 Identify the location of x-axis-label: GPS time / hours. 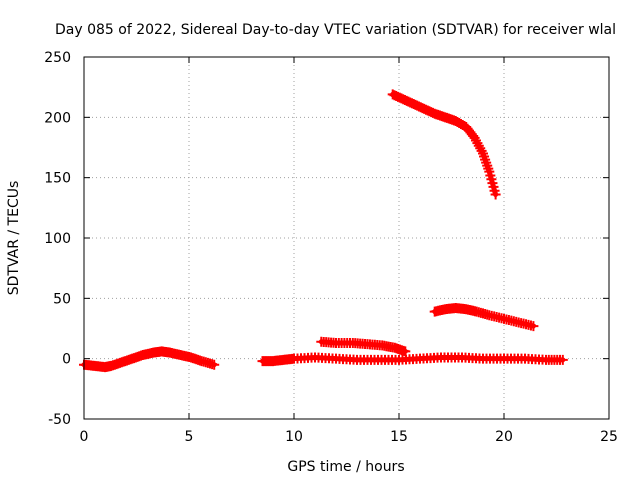
(345, 467).